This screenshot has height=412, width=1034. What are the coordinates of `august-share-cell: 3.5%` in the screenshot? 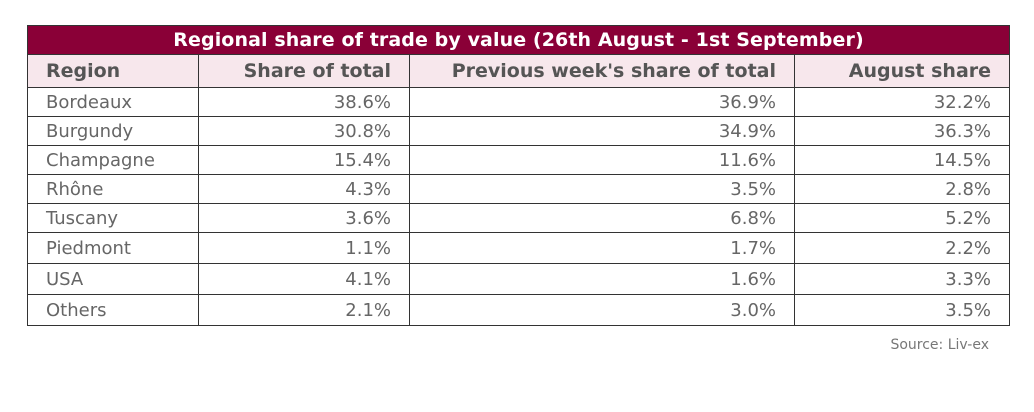 It's located at (902, 310).